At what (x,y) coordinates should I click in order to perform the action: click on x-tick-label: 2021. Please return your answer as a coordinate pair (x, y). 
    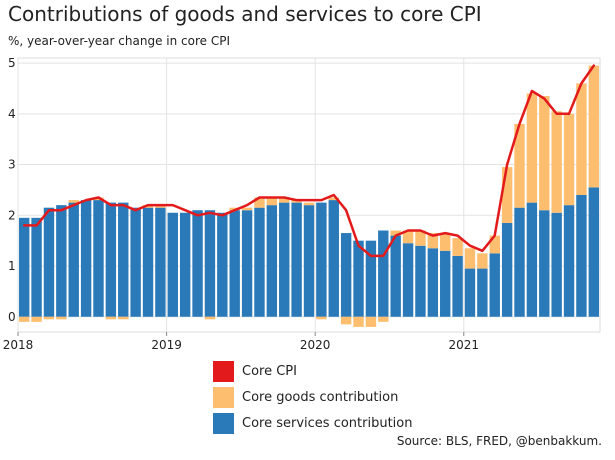
    Looking at the image, I should click on (464, 345).